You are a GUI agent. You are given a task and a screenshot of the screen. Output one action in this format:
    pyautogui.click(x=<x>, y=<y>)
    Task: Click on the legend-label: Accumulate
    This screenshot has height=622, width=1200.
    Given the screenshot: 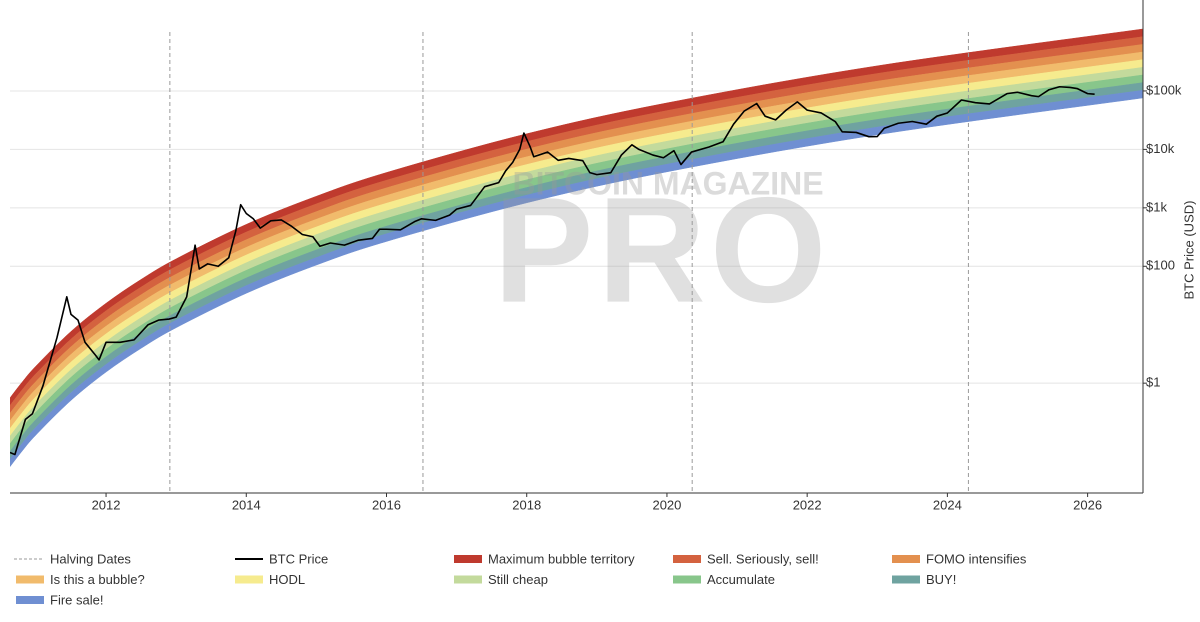 What is the action you would take?
    pyautogui.click(x=741, y=579)
    